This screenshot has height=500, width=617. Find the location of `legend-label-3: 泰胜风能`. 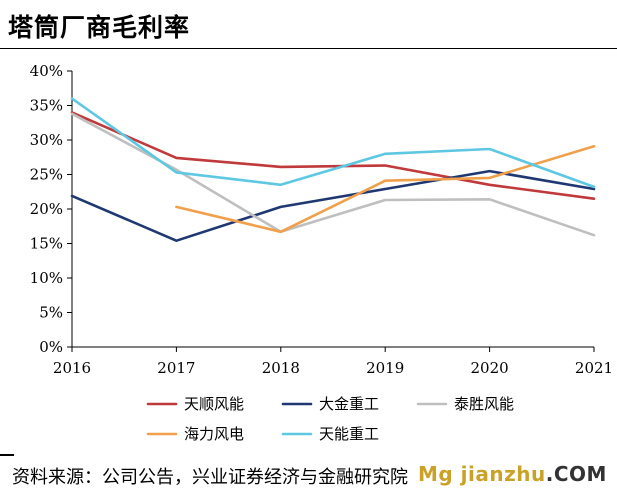

legend-label-3: 泰胜风能 is located at coordinates (484, 404).